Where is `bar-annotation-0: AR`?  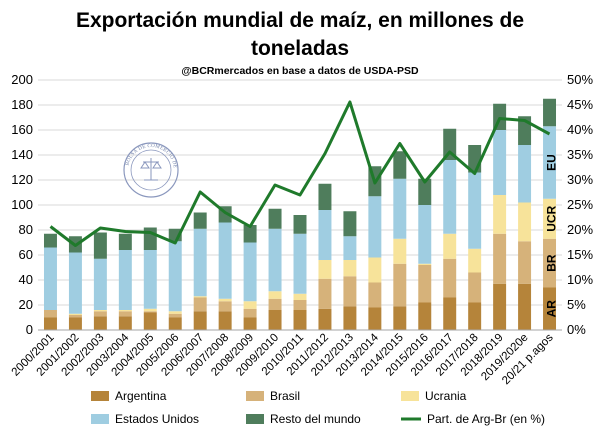 bar-annotation-0: AR is located at coordinates (552, 309).